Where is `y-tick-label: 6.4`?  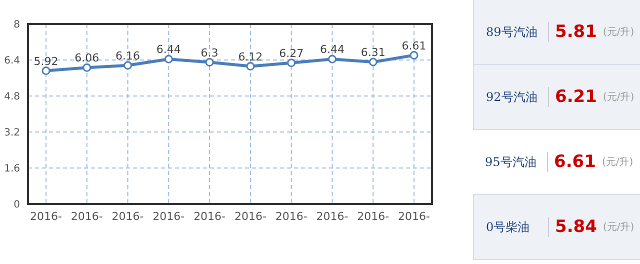
y-tick-label: 6.4 is located at coordinates (12, 61).